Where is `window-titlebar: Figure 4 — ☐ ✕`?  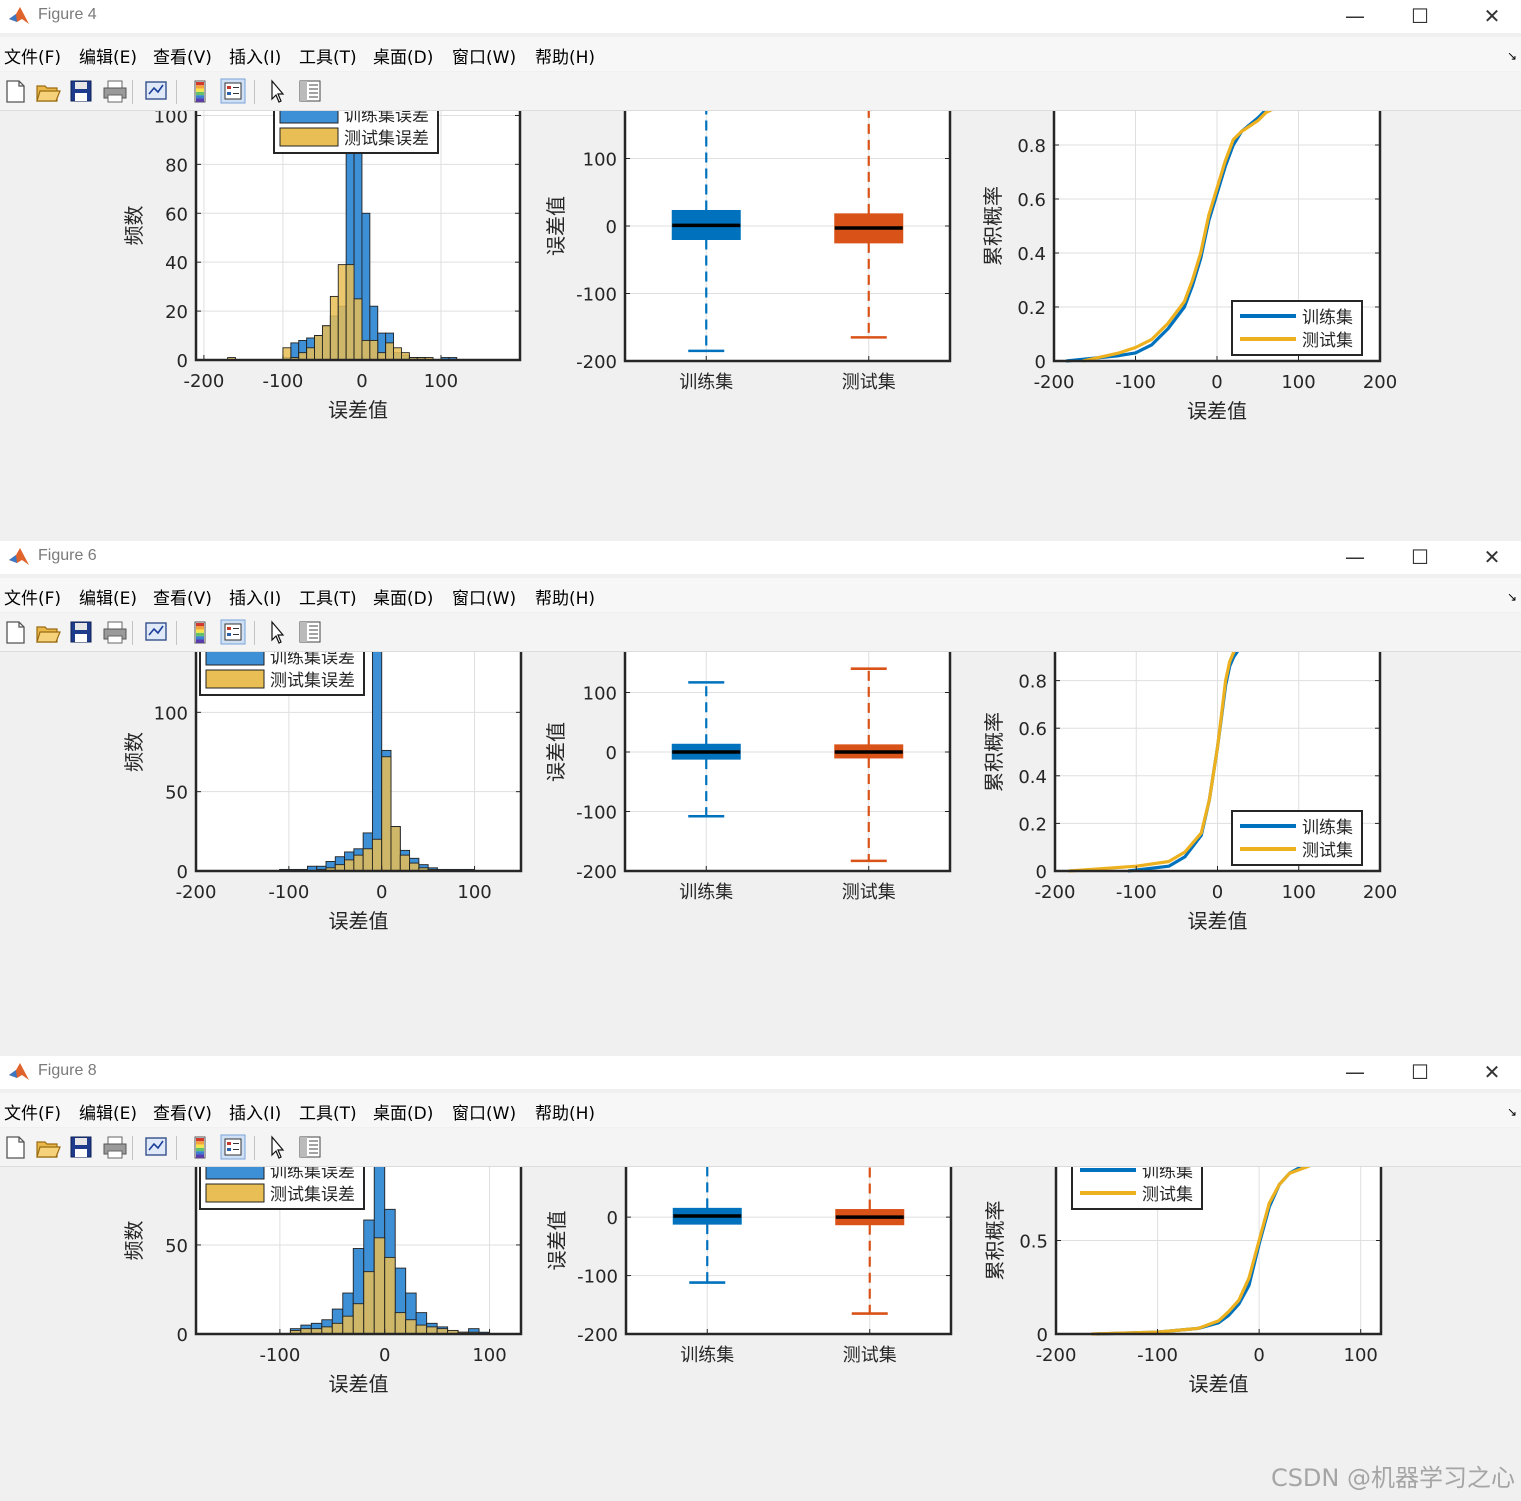 window-titlebar: Figure 4 — ☐ ✕ is located at coordinates (760, 16).